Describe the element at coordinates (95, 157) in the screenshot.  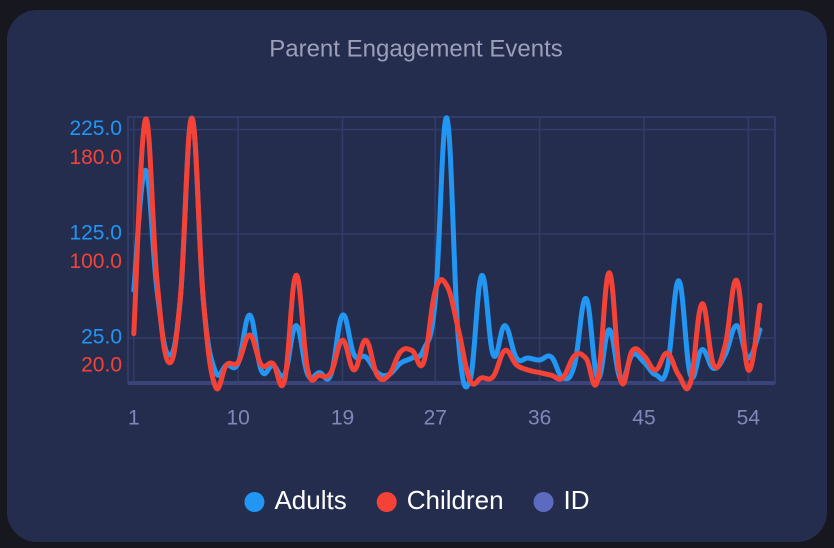
I see `y2-tick-label: 180.0` at that location.